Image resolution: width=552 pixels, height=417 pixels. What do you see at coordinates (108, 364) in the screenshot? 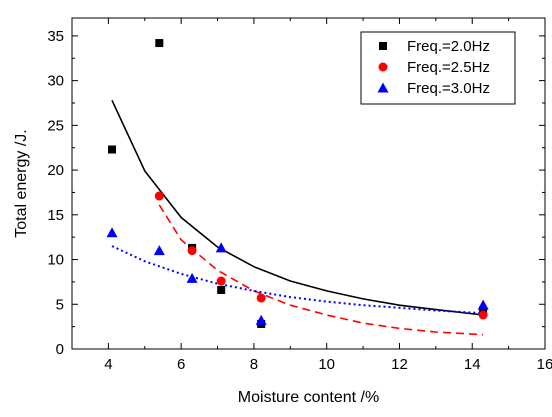
I see `x-tick-label: 4` at bounding box center [108, 364].